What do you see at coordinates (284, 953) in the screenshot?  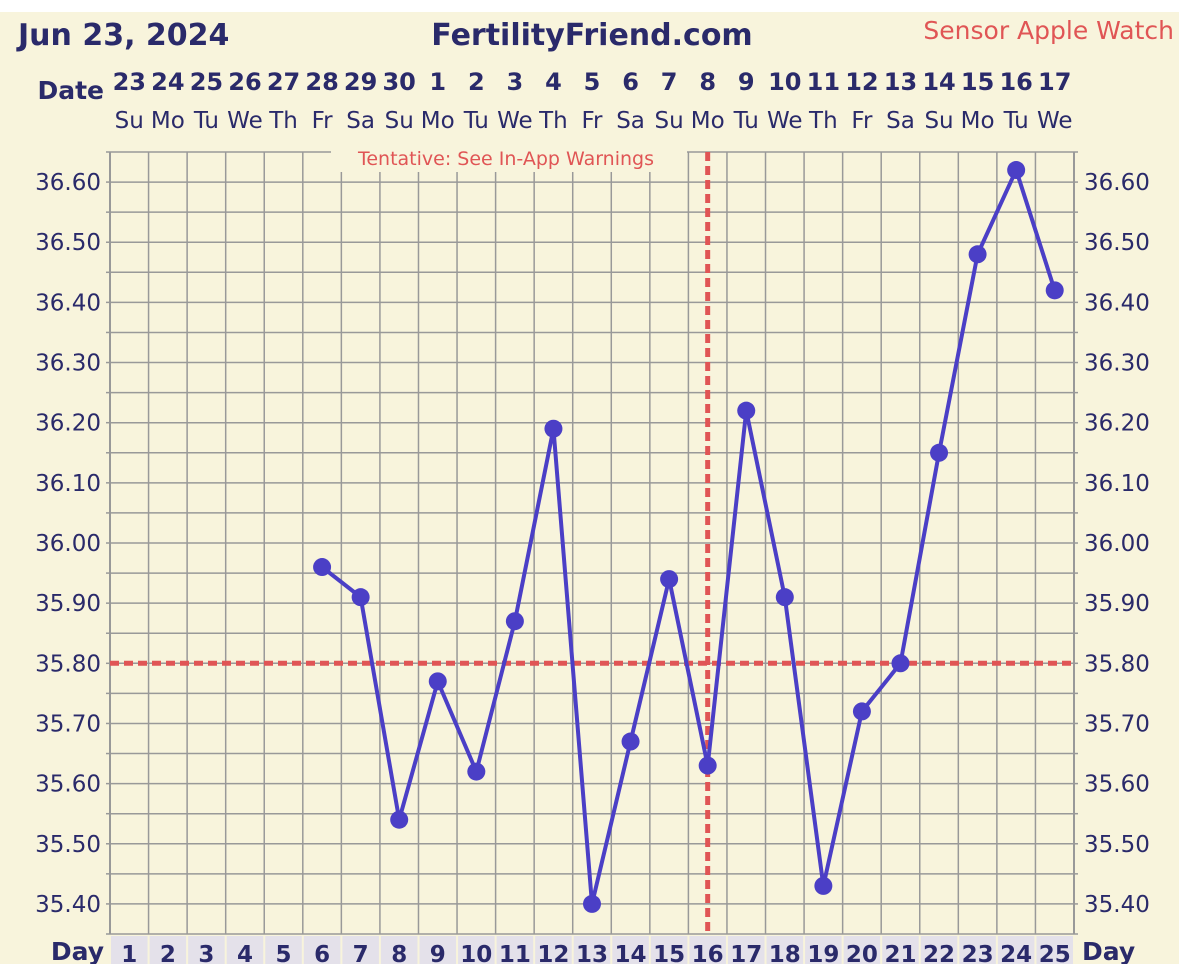 I see `day-number: 5` at bounding box center [284, 953].